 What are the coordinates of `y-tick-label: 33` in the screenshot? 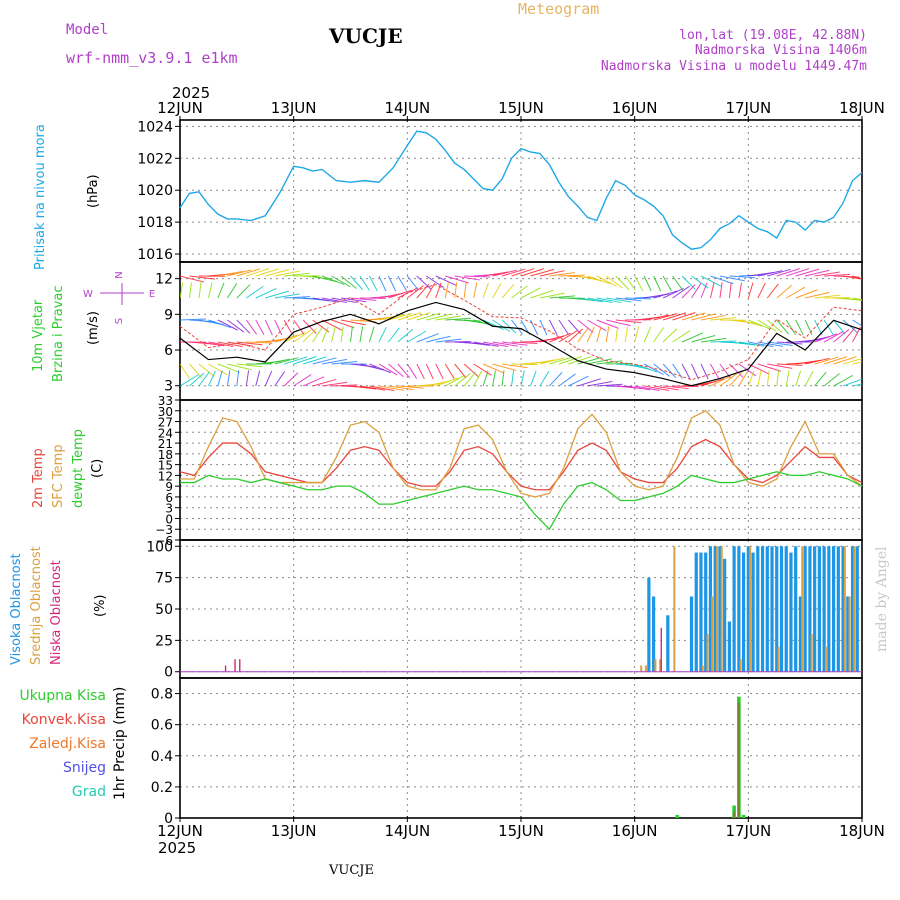 It's located at (165, 401).